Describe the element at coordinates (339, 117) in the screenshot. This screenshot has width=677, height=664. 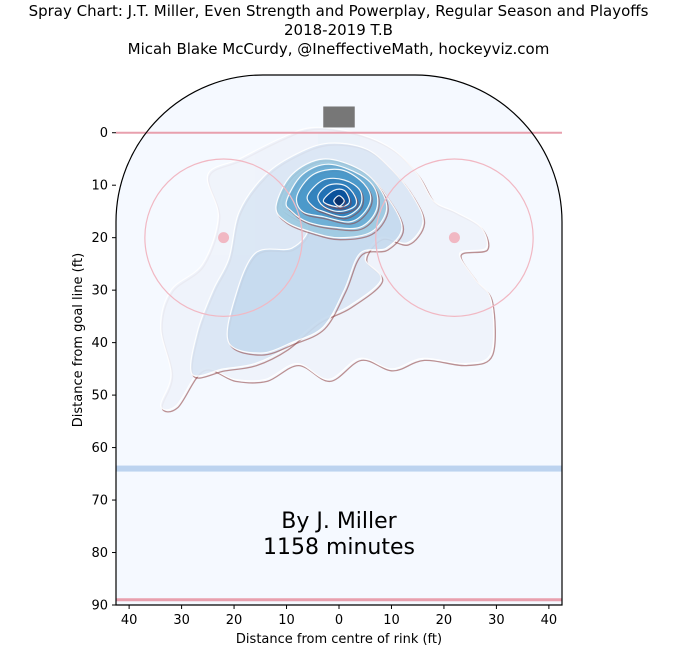
I see `net` at that location.